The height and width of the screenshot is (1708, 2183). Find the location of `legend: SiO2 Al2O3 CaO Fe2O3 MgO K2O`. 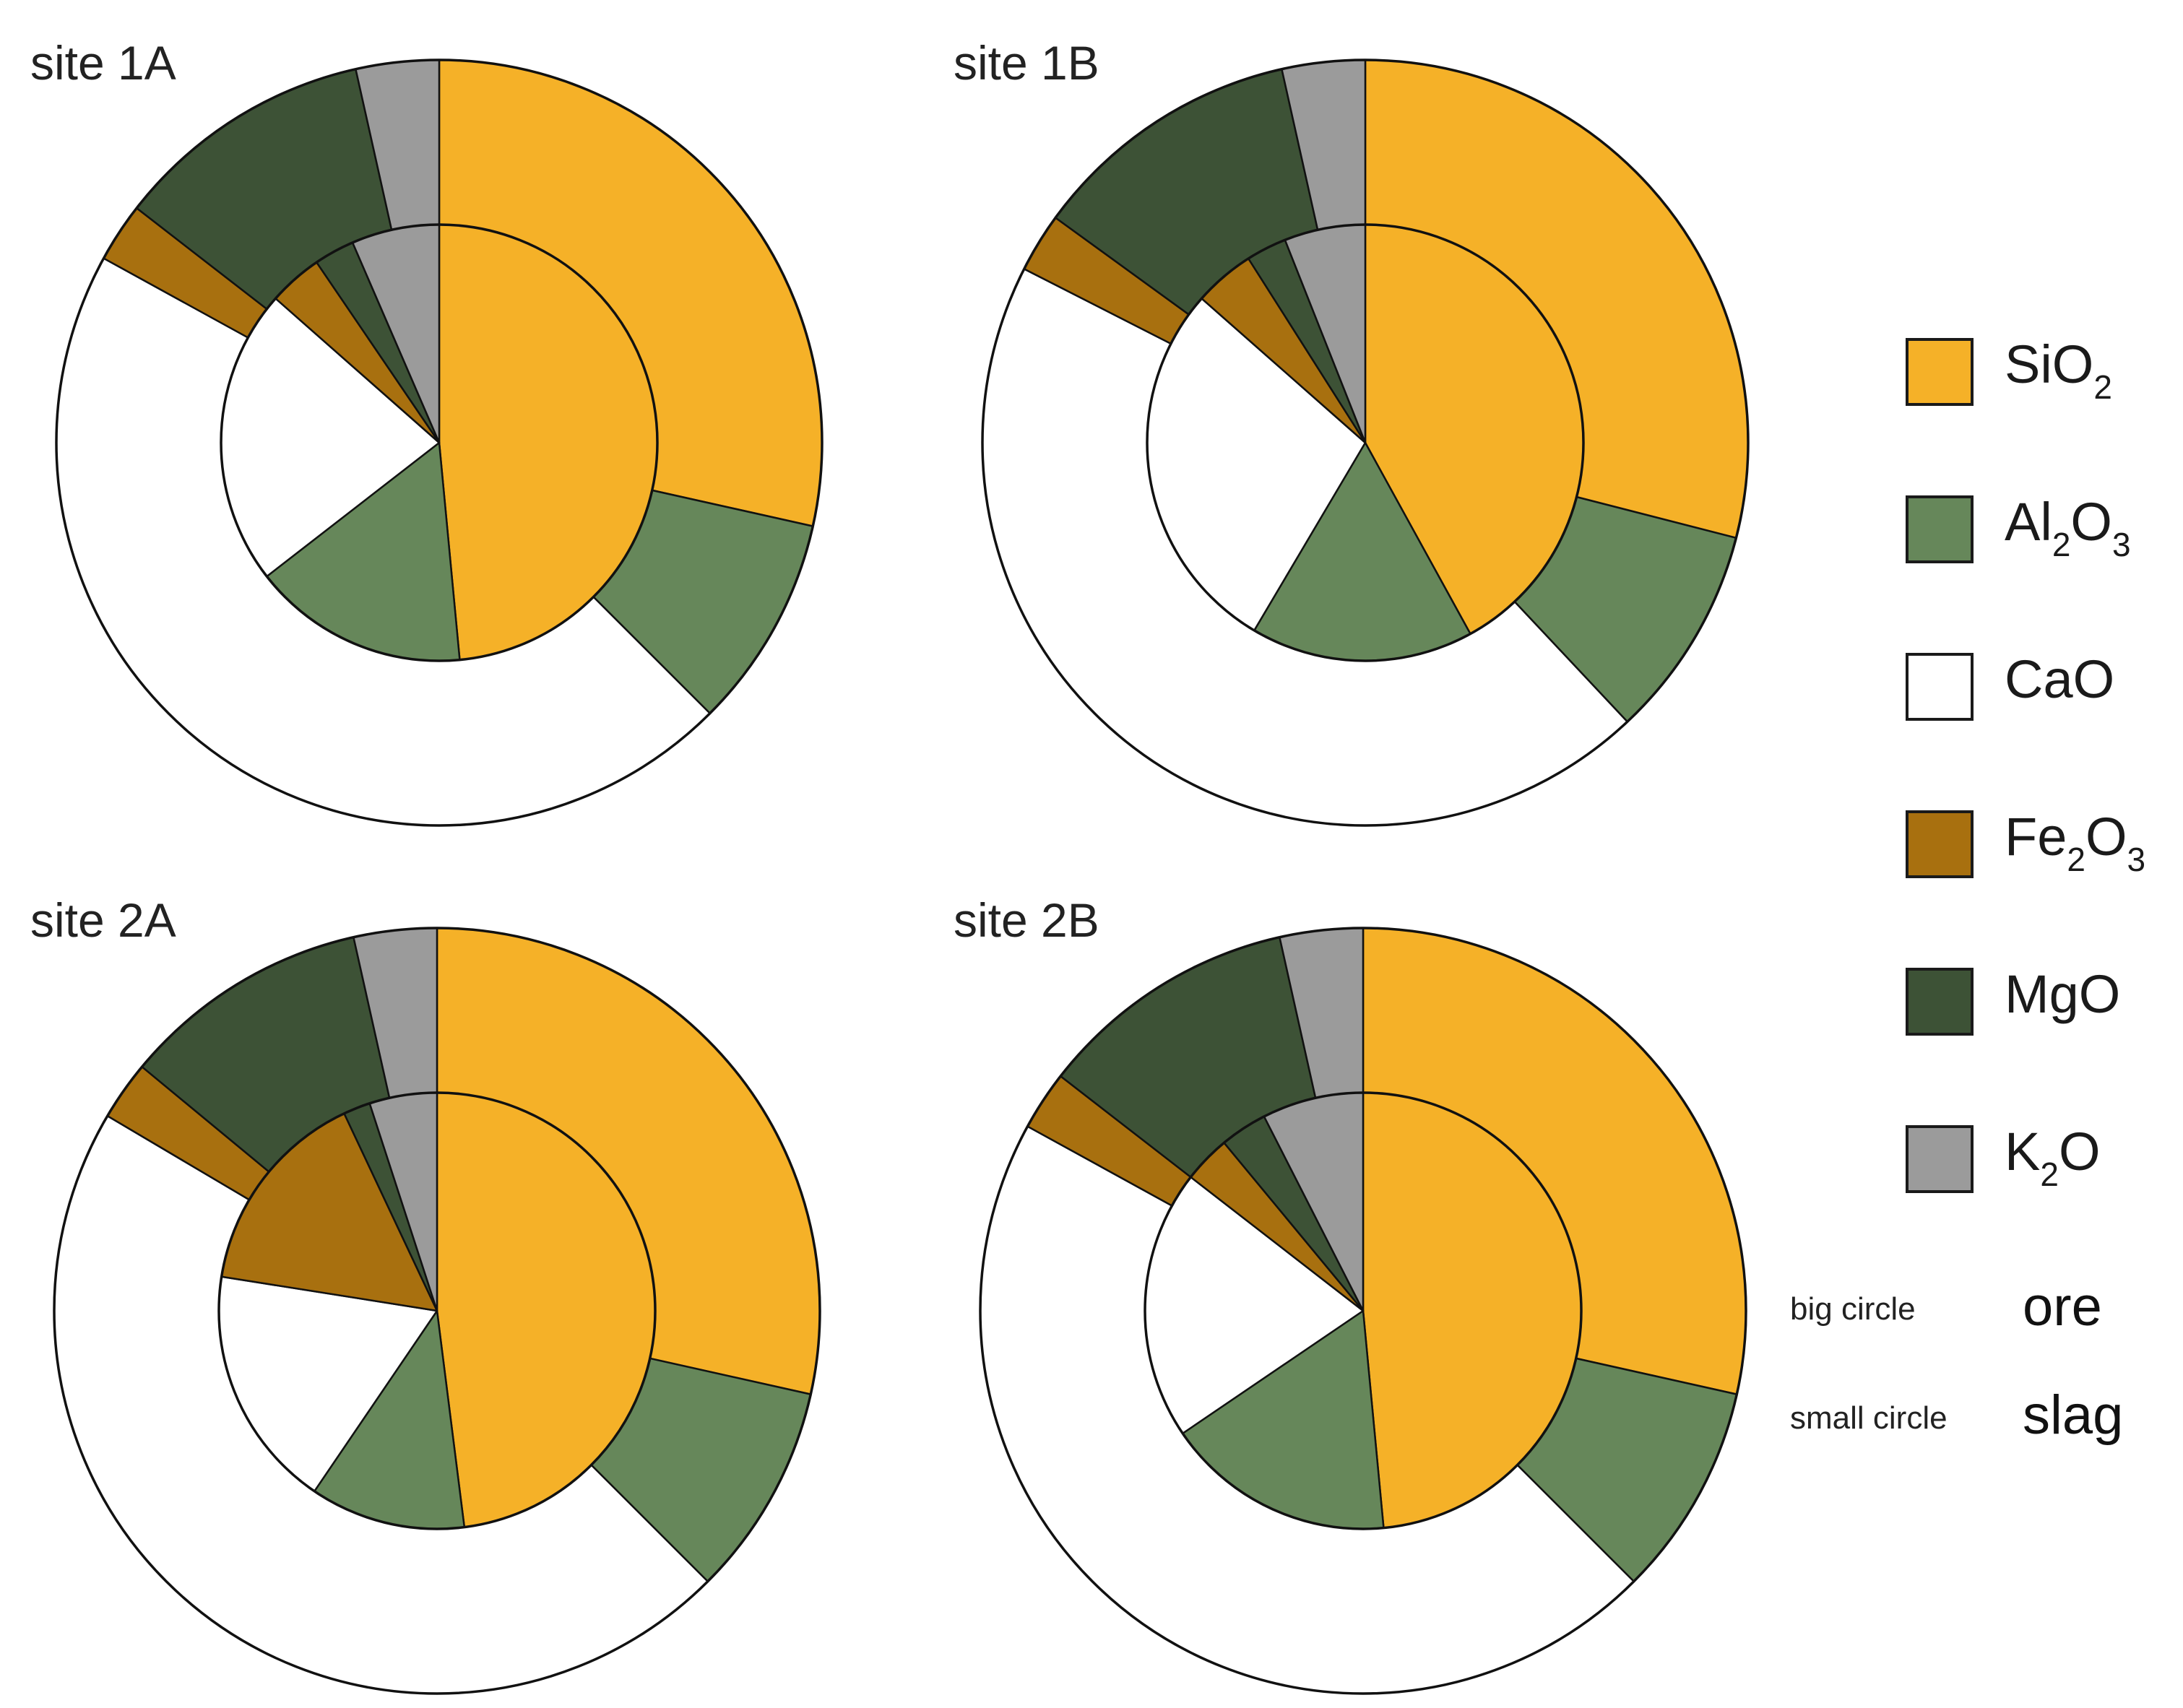

legend: SiO2 Al2O3 CaO Fe2O3 MgO K2O is located at coordinates (2025, 763).